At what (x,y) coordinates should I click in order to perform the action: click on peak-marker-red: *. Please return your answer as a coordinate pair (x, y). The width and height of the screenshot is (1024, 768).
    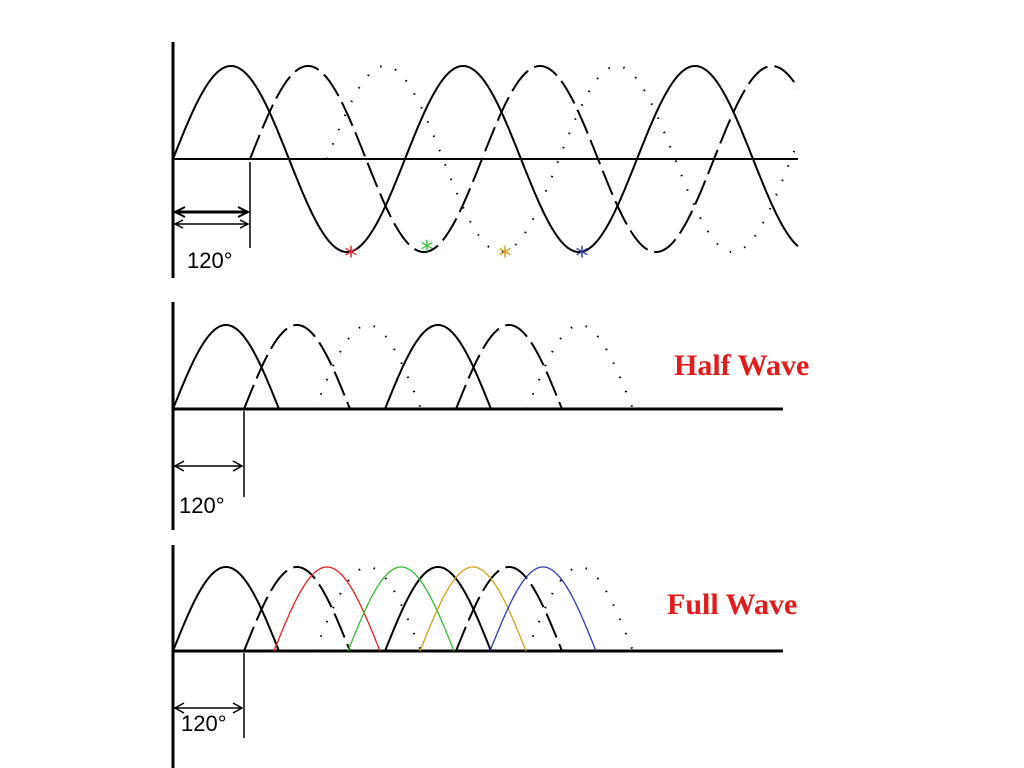
    Looking at the image, I should click on (351, 257).